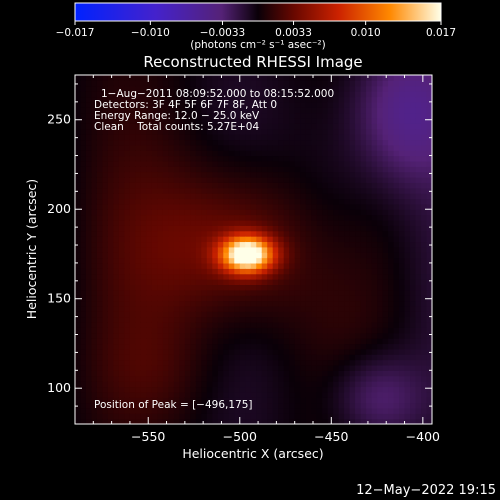 Image resolution: width=500 pixels, height=500 pixels. What do you see at coordinates (177, 116) in the screenshot?
I see `annotation-energy-range: Energy Range: 12.0 − 25.0 keV` at bounding box center [177, 116].